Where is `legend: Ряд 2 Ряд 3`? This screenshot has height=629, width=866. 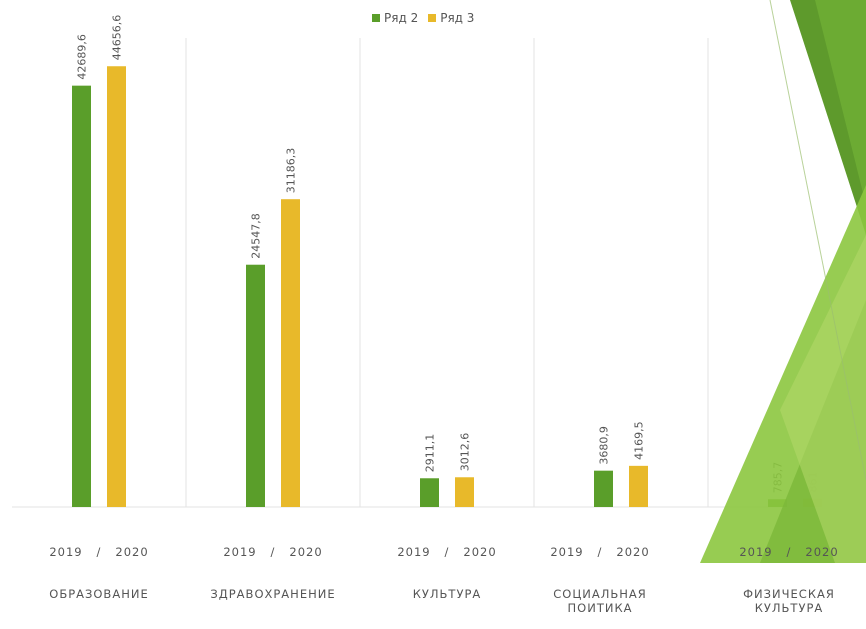 legend: Ряд 2 Ряд 3 is located at coordinates (423, 18).